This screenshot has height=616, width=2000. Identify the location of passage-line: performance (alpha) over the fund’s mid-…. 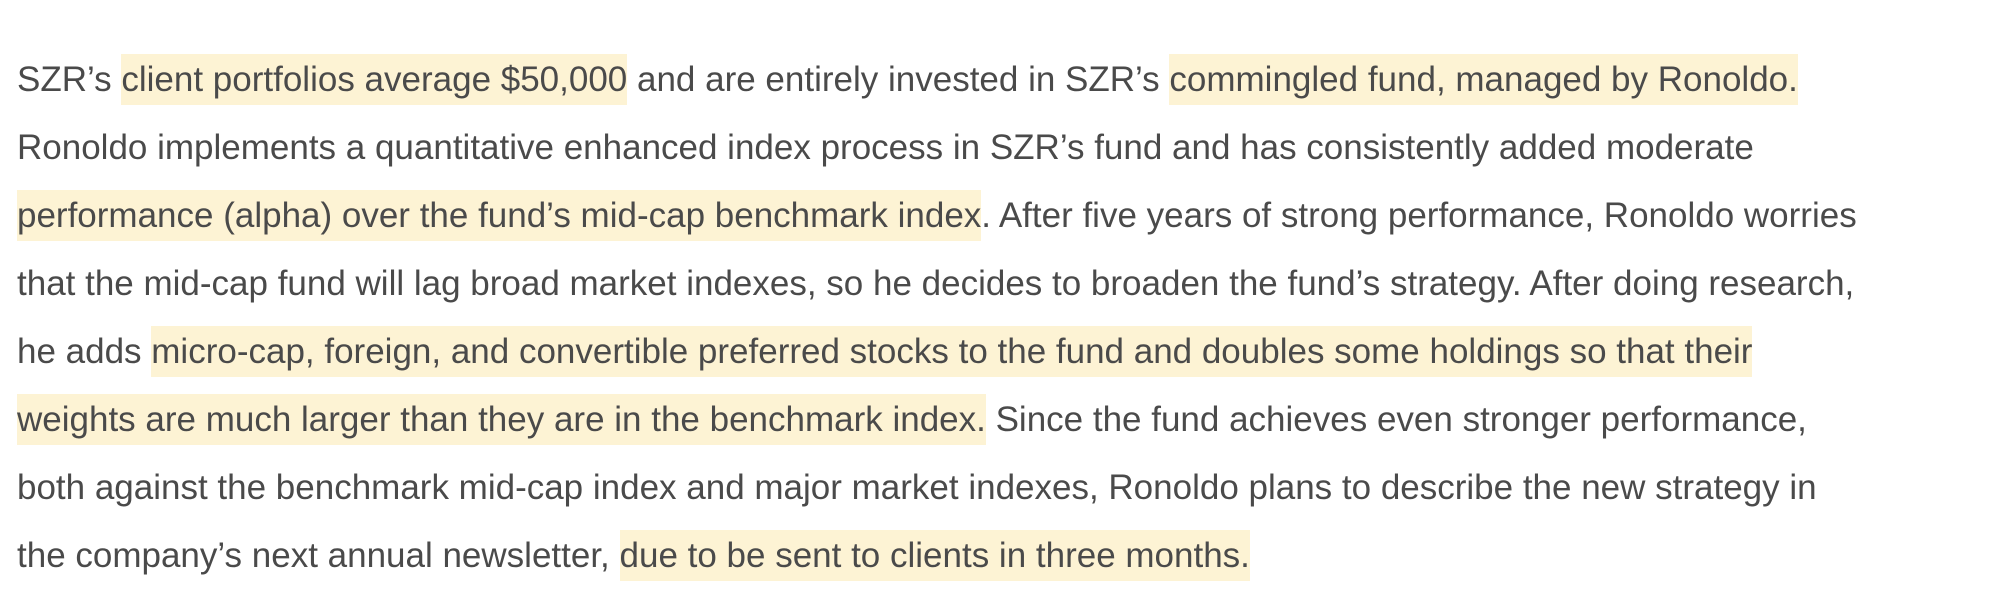
(1008, 216).